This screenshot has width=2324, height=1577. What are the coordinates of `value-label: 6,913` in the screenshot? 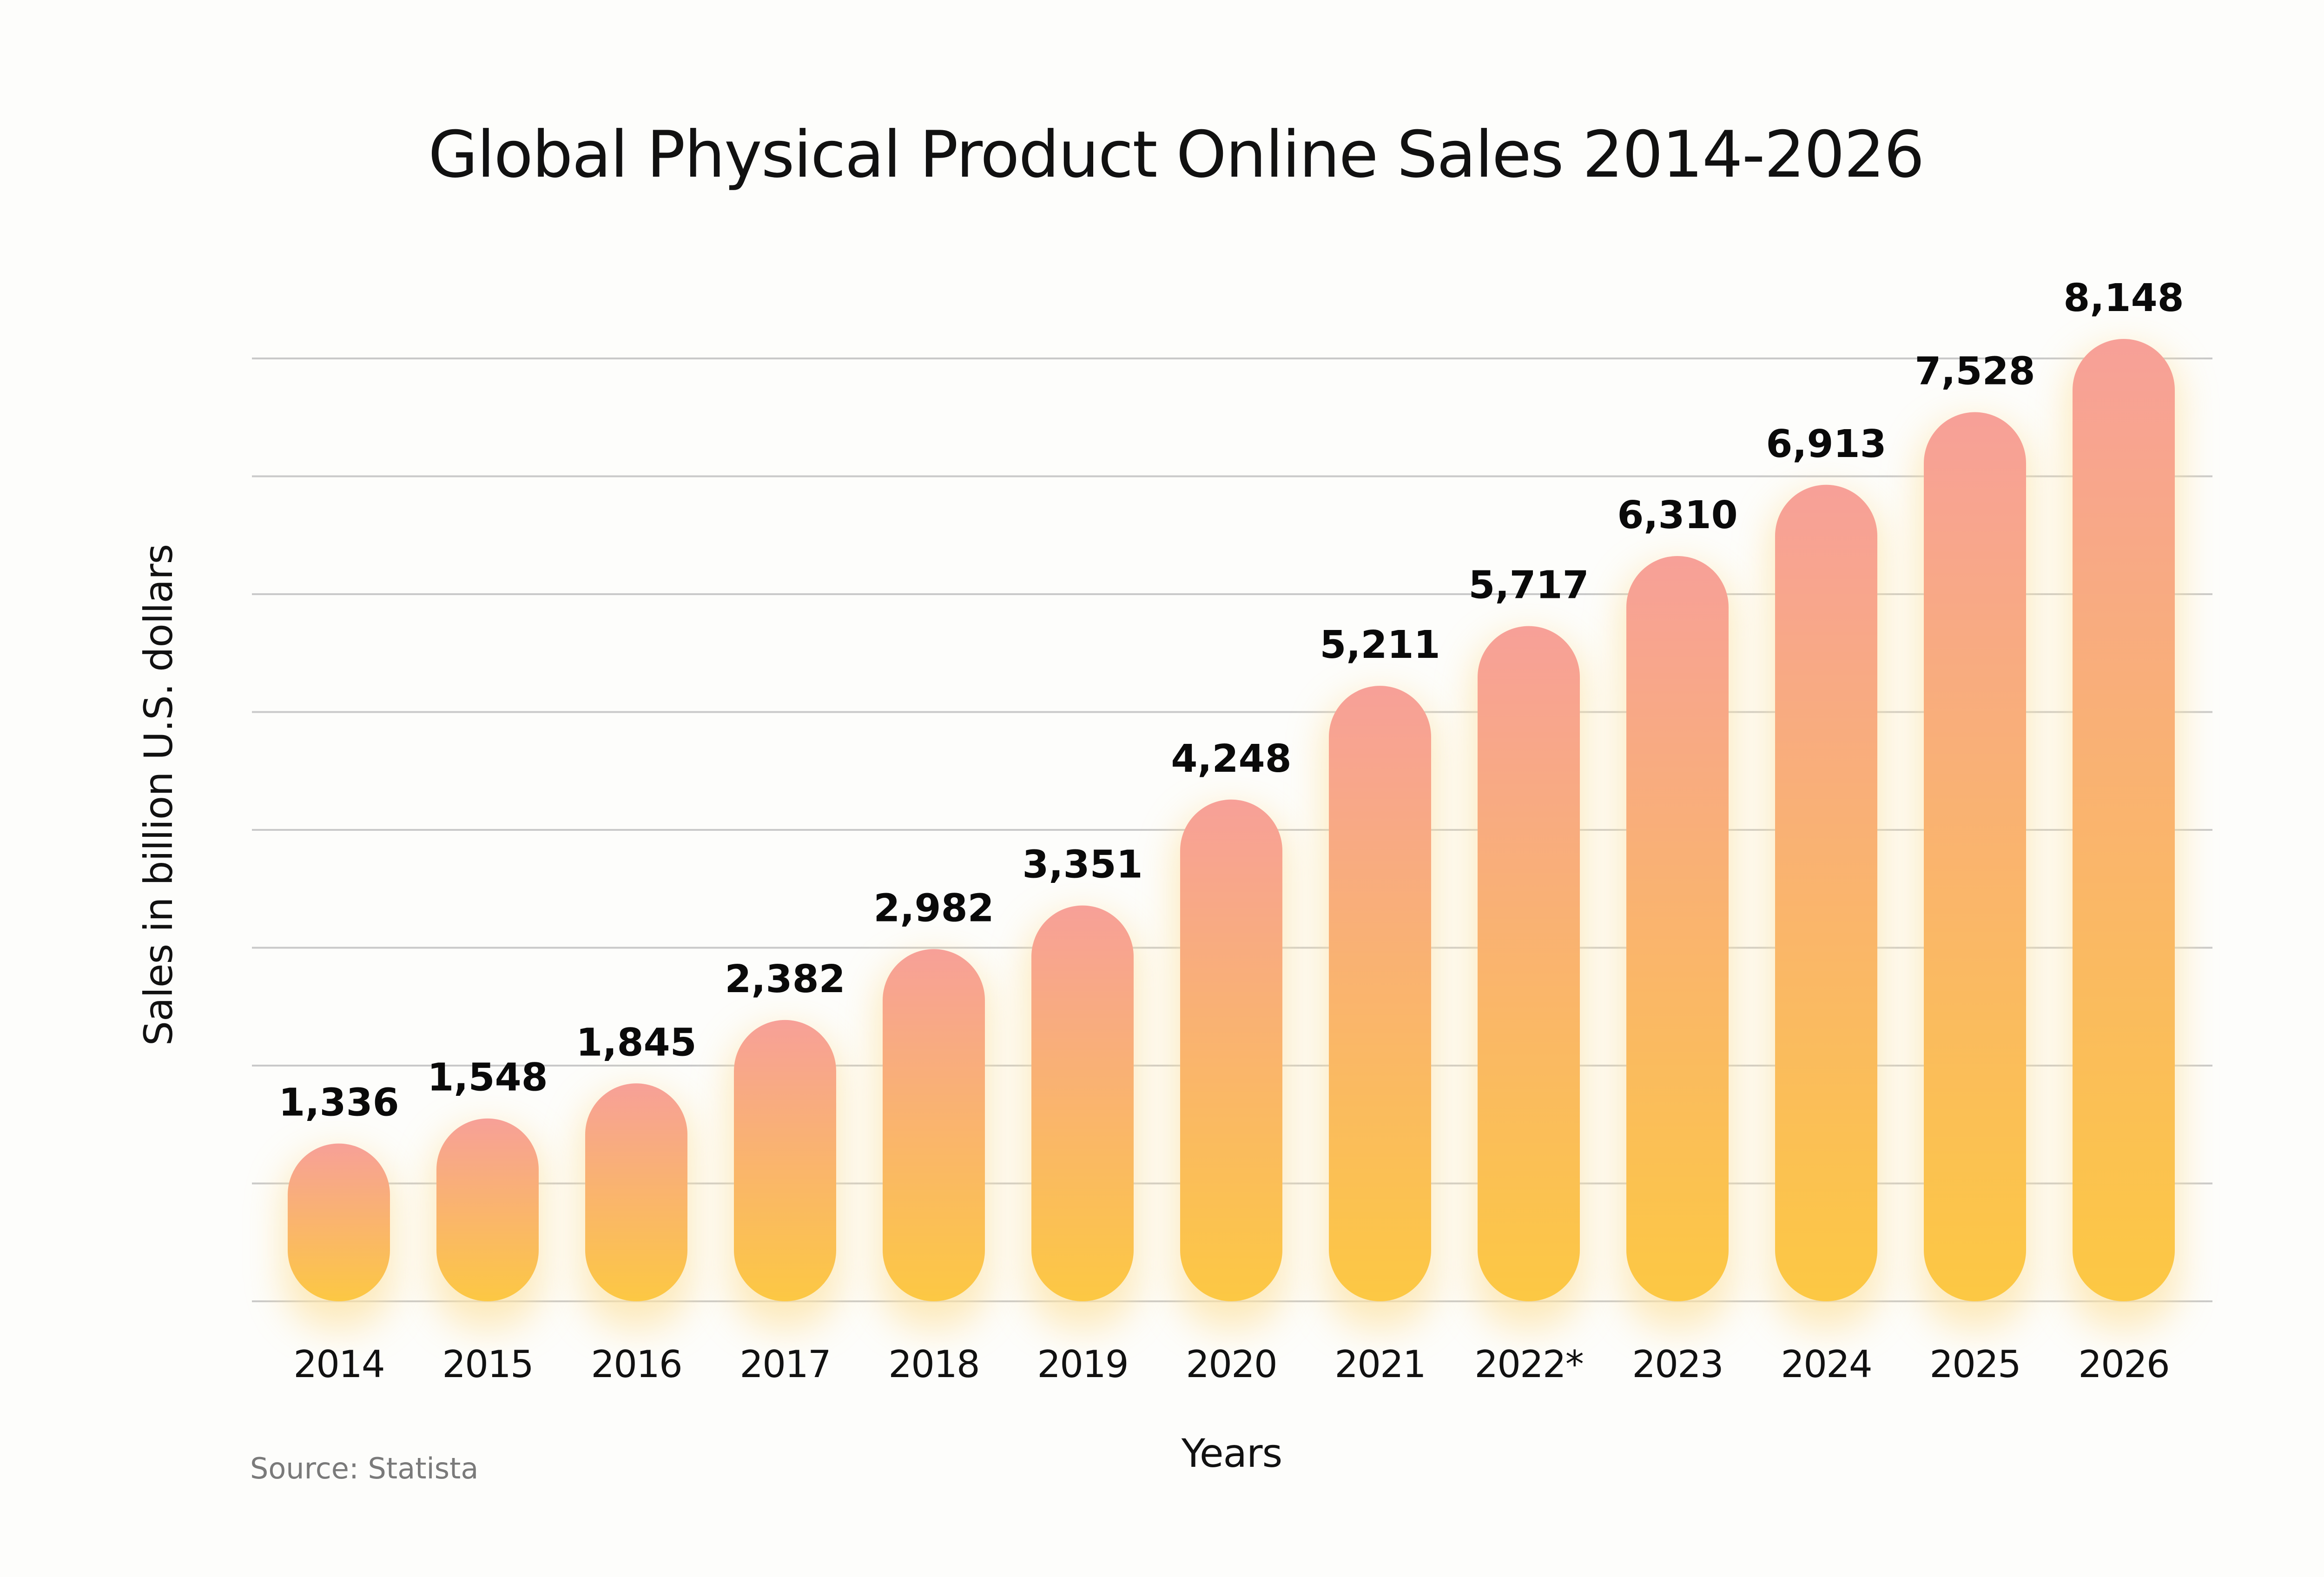 It's located at (1826, 444).